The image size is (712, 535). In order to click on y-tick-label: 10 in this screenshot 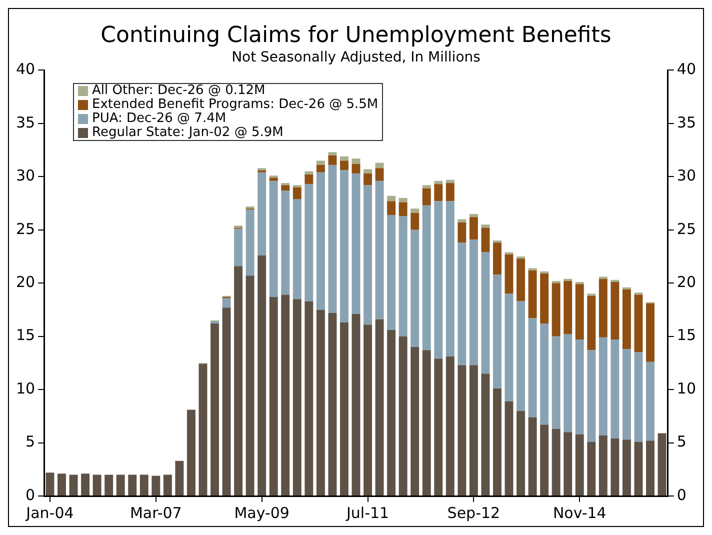, I will do `click(26, 388)`.